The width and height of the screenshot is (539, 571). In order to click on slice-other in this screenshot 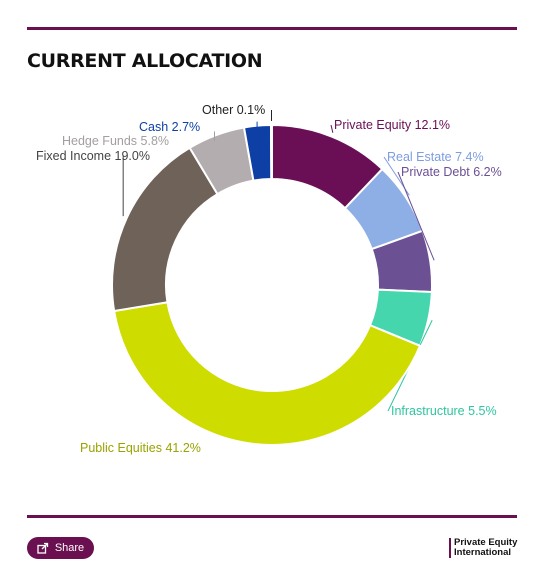, I will do `click(271, 152)`.